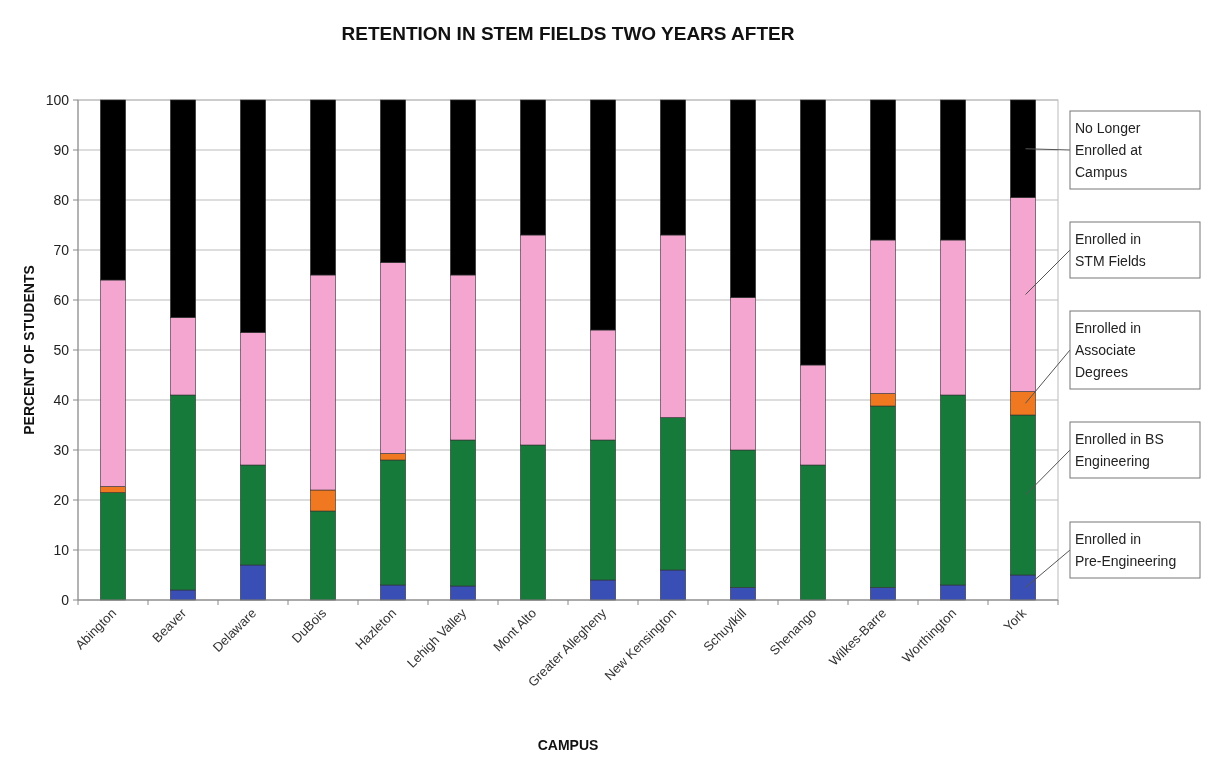 The height and width of the screenshot is (772, 1212). Describe the element at coordinates (61, 349) in the screenshot. I see `y-tick-label: 50` at that location.